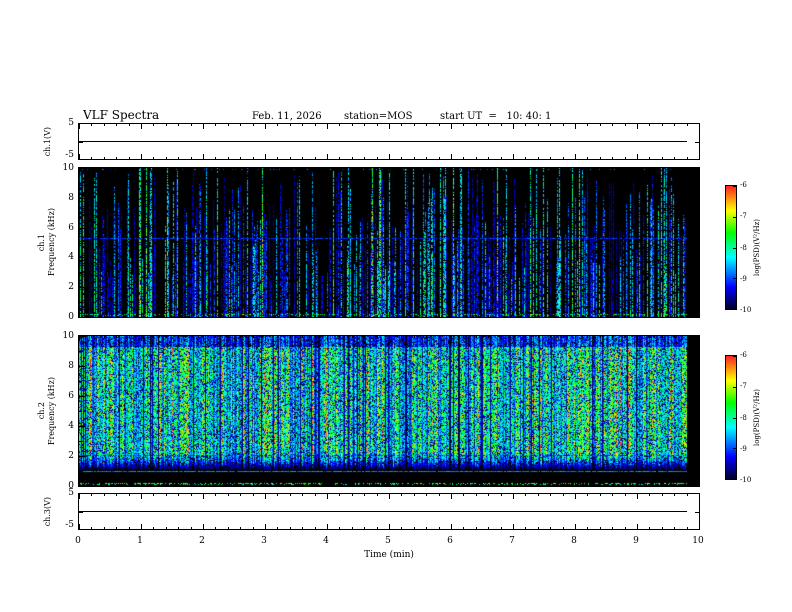 This screenshot has width=792, height=612. What do you see at coordinates (71, 486) in the screenshot?
I see `y-tick-label: 0` at bounding box center [71, 486].